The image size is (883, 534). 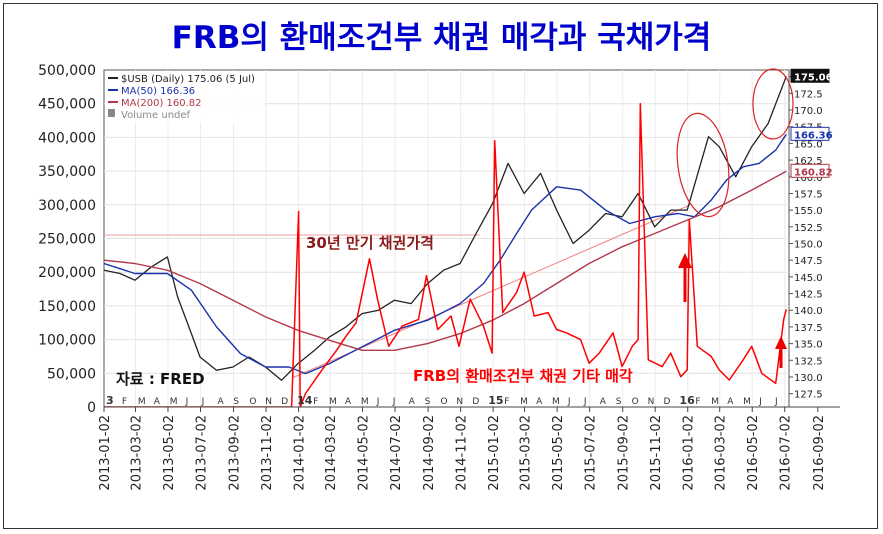 What do you see at coordinates (71, 374) in the screenshot?
I see `left-tick-label: 50,000` at bounding box center [71, 374].